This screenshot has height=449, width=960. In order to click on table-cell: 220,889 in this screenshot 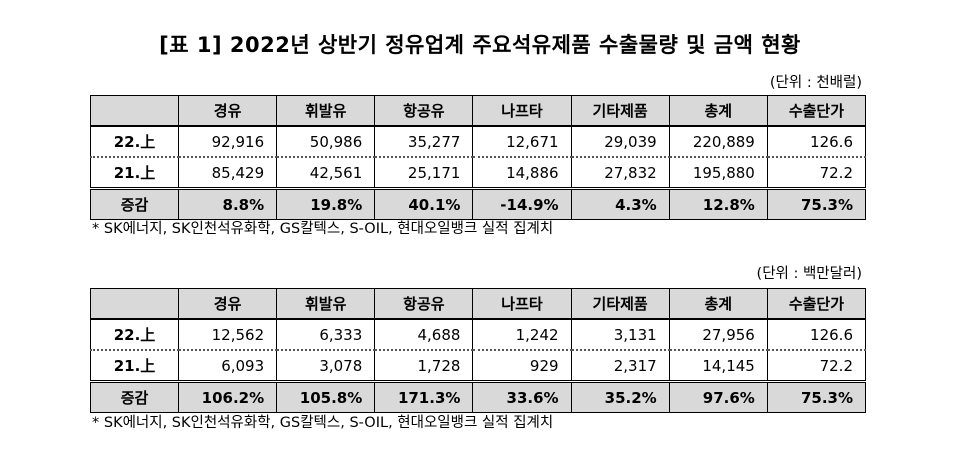, I will do `click(718, 141)`.